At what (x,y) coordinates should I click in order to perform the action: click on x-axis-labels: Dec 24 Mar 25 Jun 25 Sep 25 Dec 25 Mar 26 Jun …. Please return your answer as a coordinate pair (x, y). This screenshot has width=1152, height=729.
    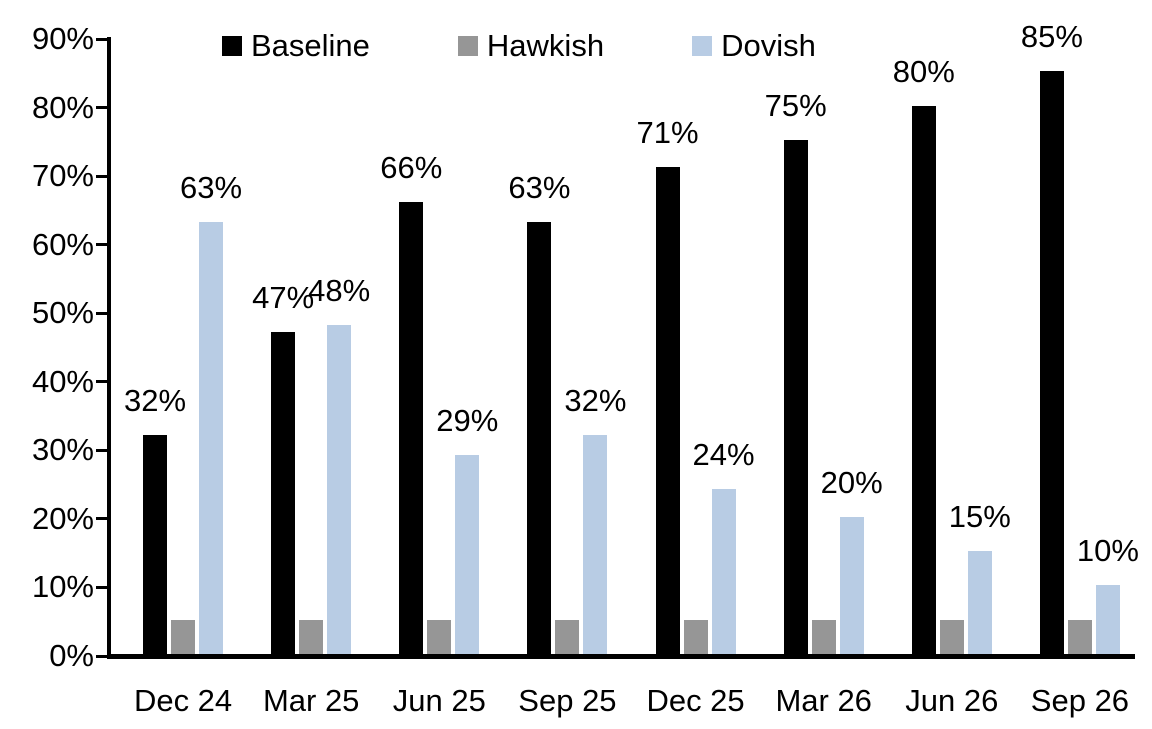
    Looking at the image, I should click on (631, 701).